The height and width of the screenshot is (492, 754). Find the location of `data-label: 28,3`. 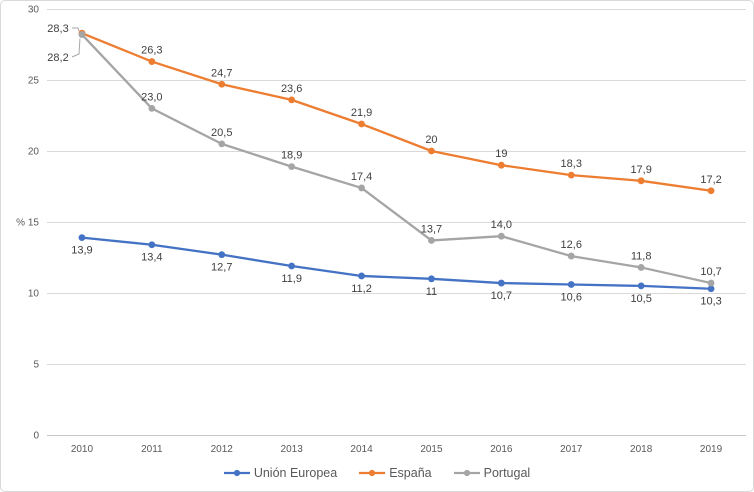

data-label: 28,3 is located at coordinates (57, 29).